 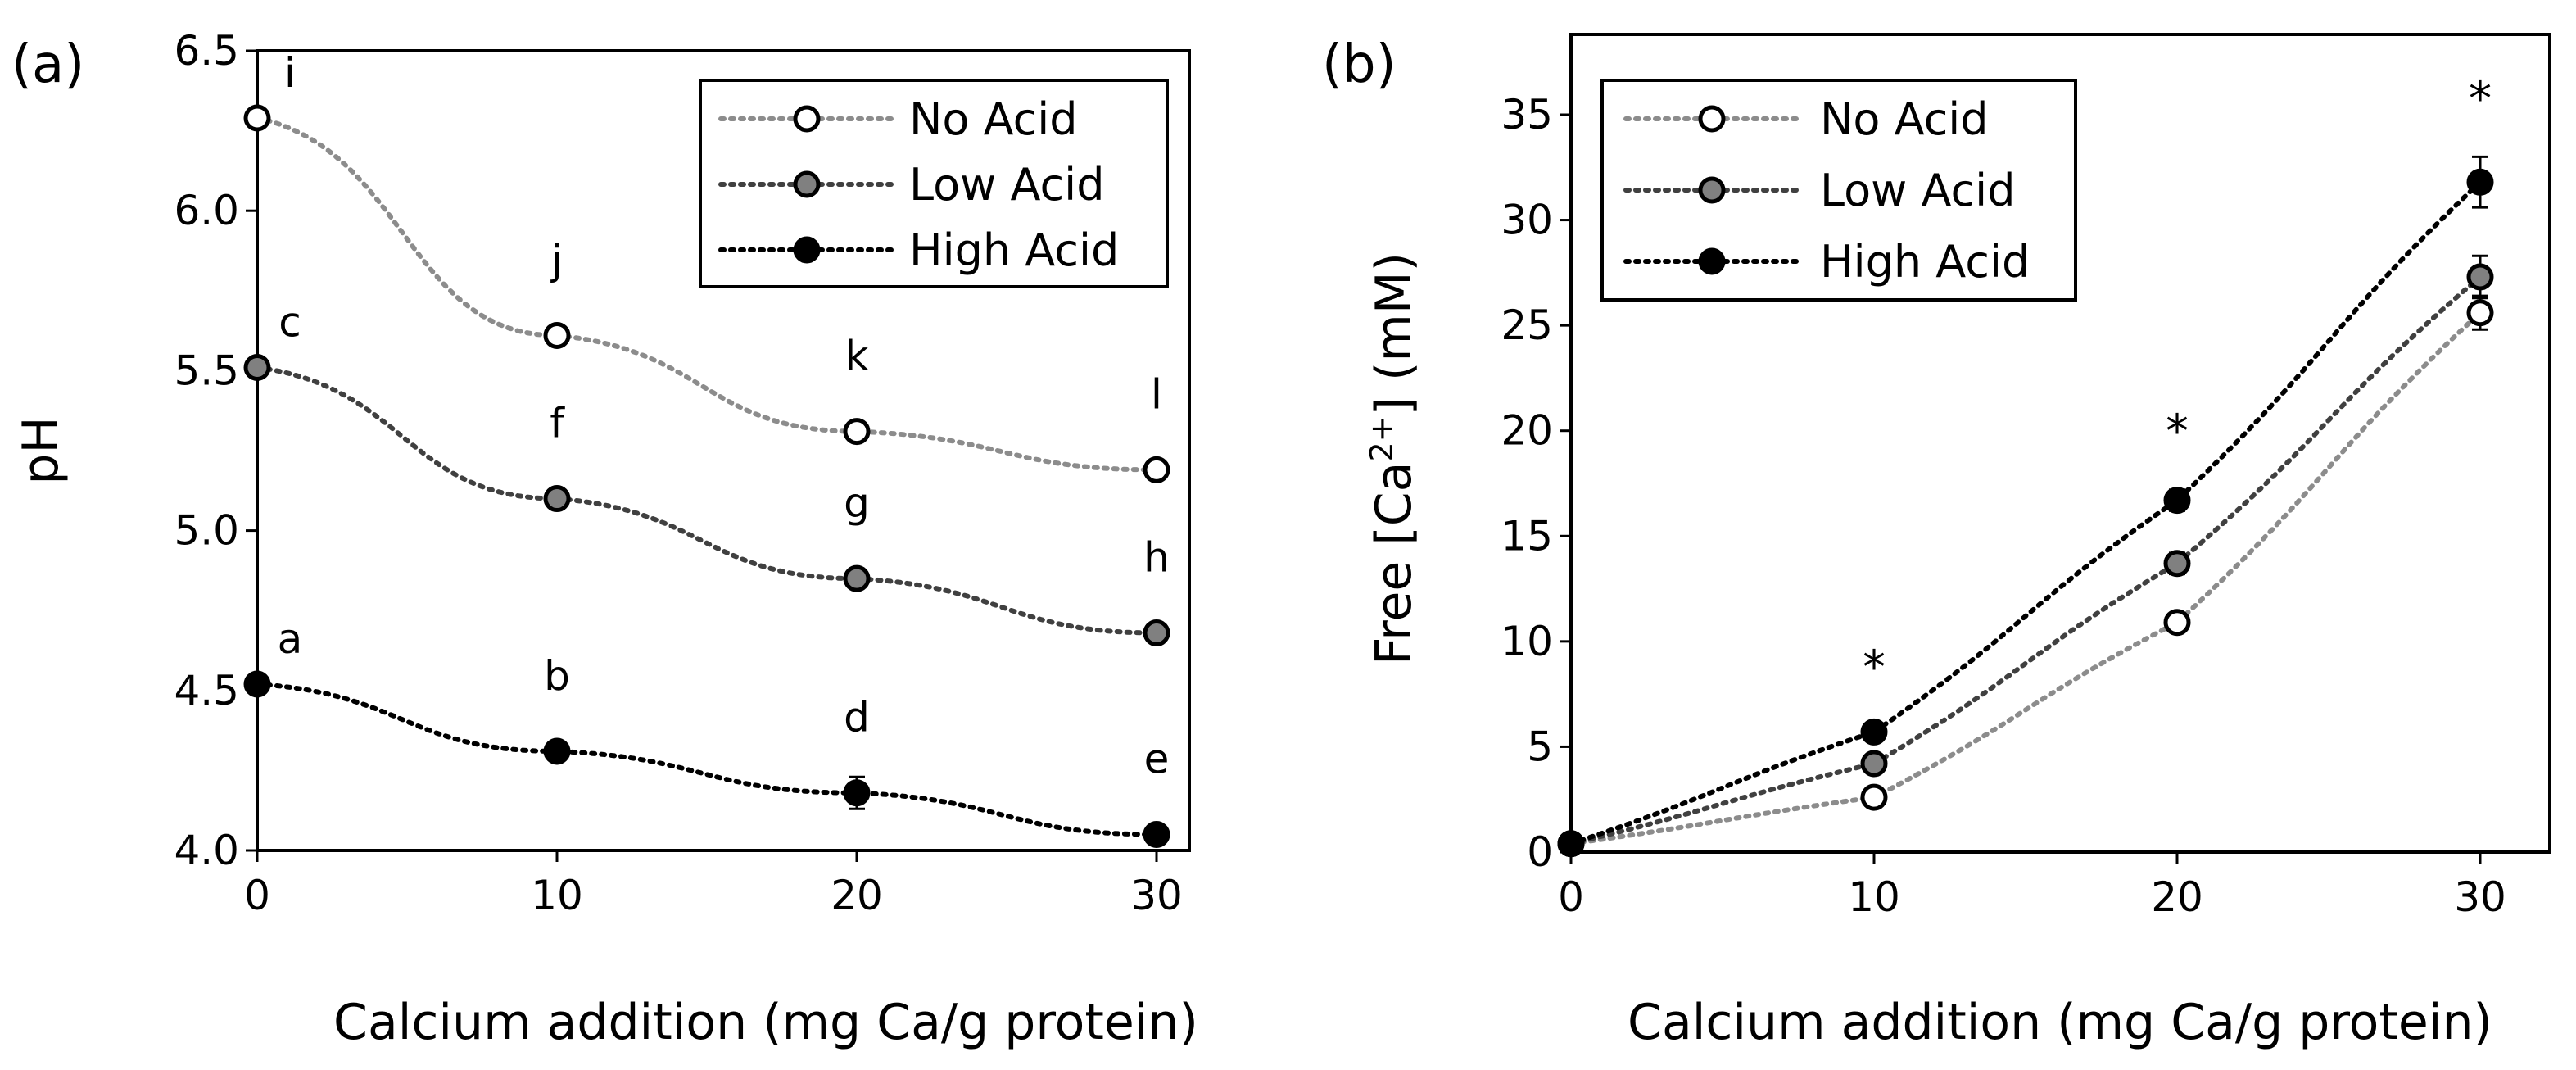 What do you see at coordinates (206, 370) in the screenshot?
I see `y-tick-label: 5.5` at bounding box center [206, 370].